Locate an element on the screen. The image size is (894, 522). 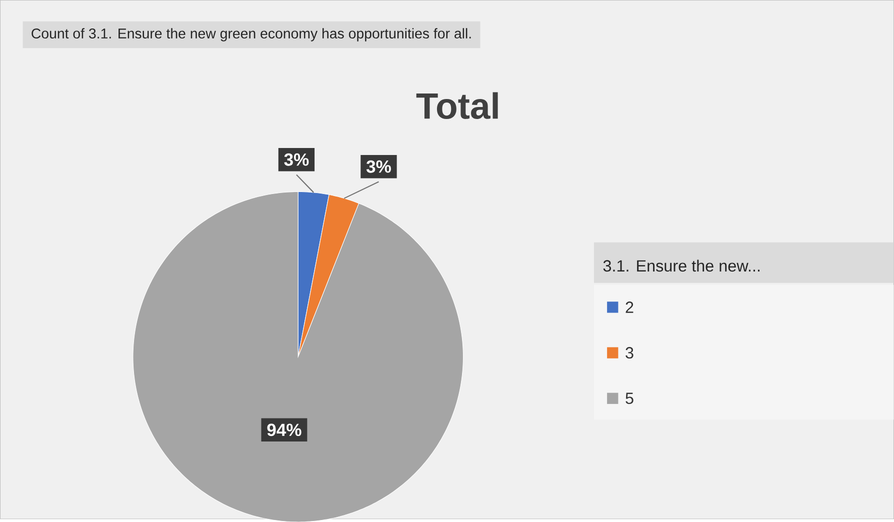
legend-label: 3 is located at coordinates (630, 352).